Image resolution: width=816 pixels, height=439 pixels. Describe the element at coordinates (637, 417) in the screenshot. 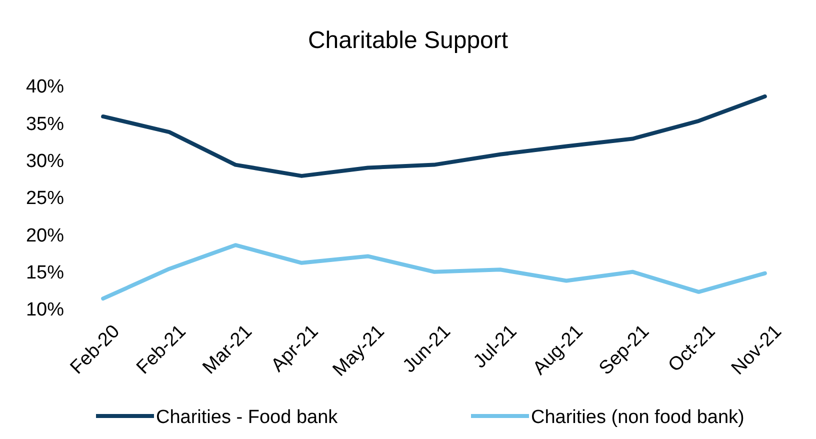

I see `legend-label: Charities (non food bank)` at that location.